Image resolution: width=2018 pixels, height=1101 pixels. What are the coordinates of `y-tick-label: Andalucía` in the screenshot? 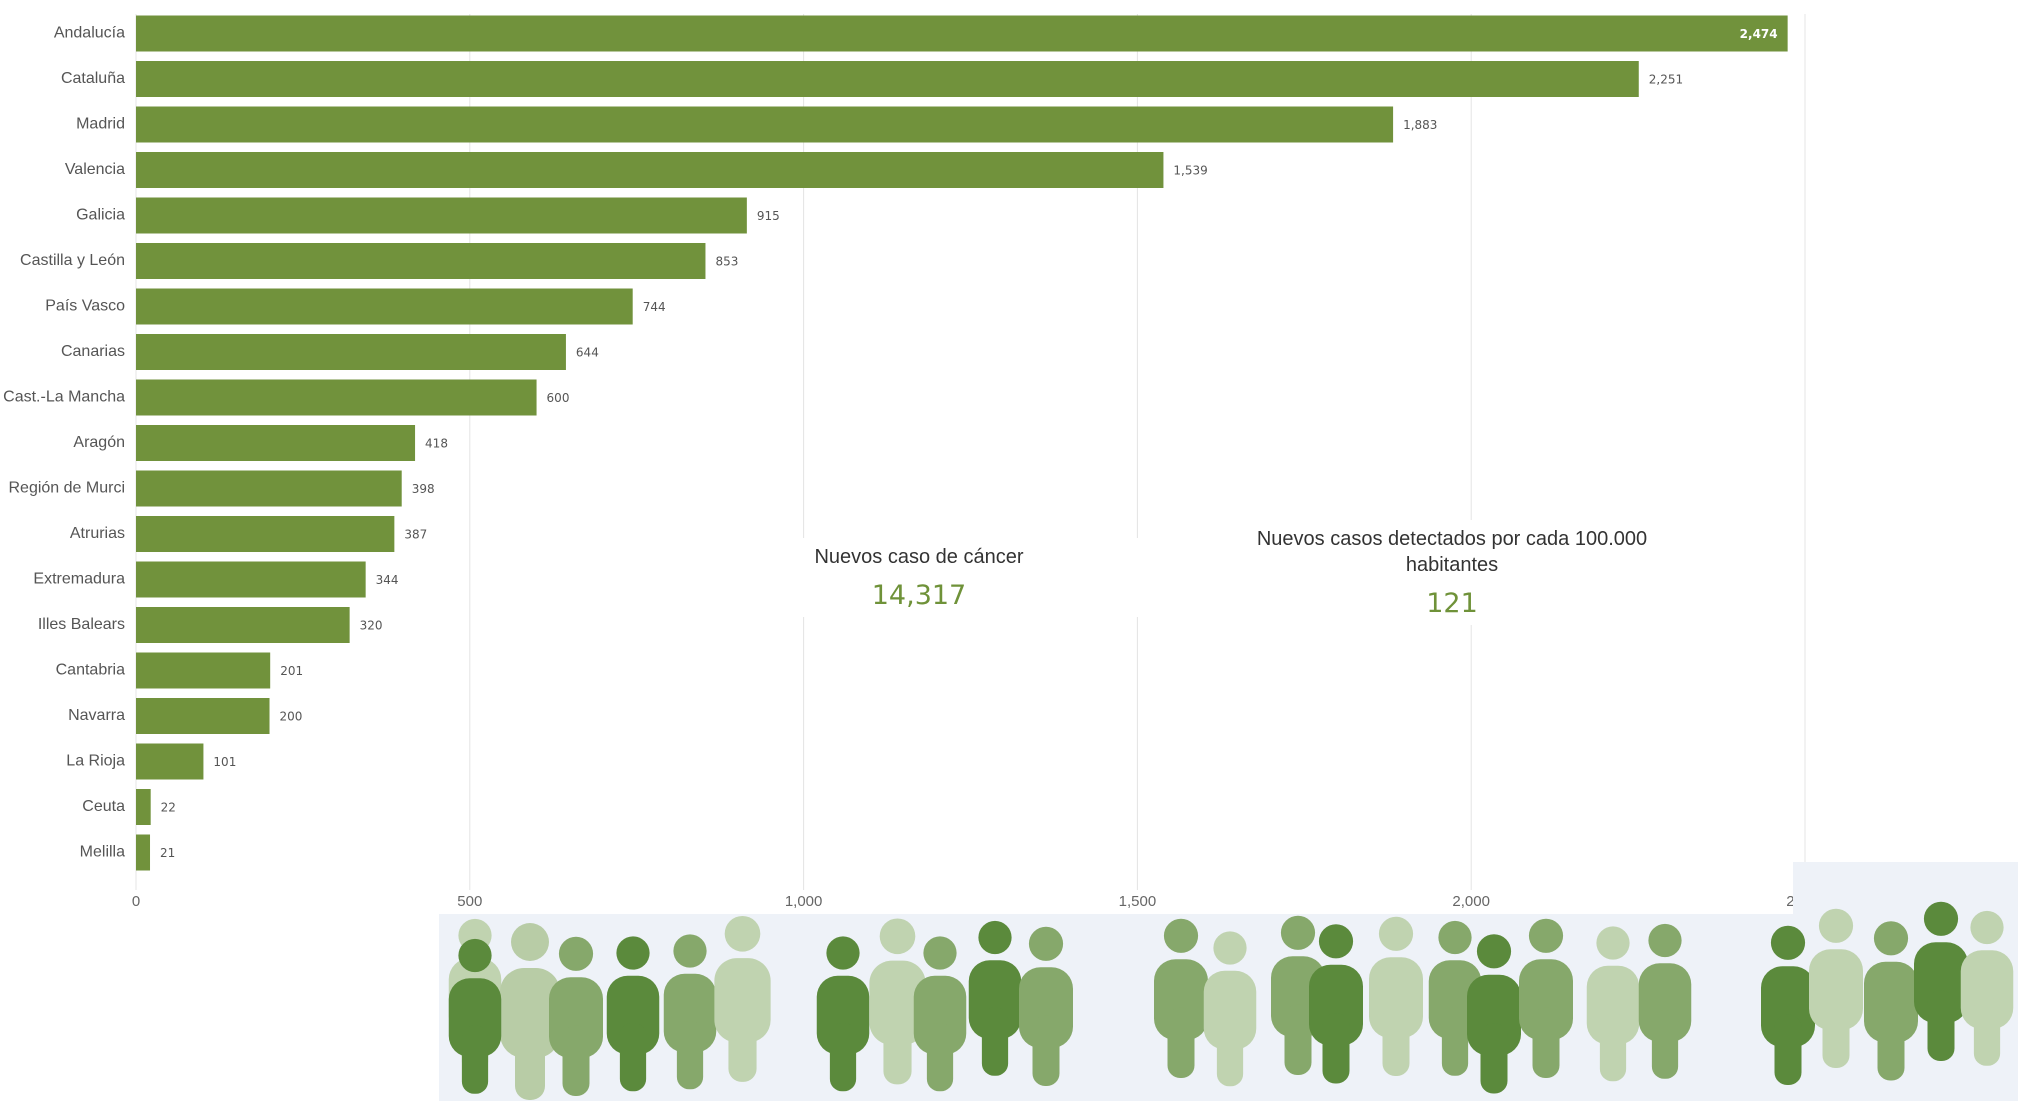 It's located at (89, 33).